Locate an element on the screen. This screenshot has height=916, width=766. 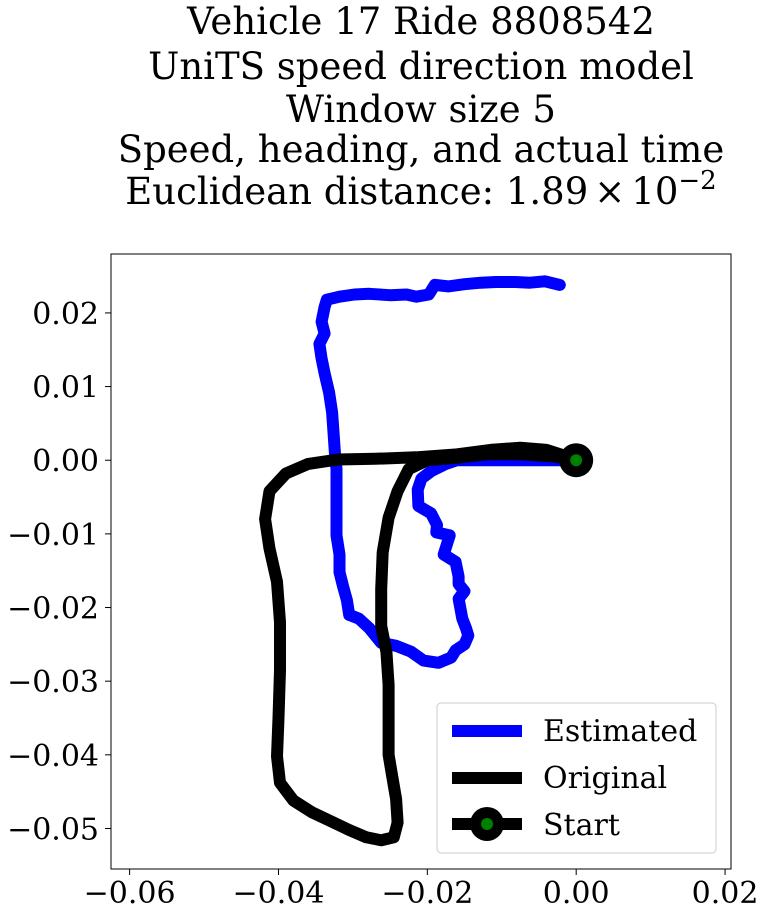
x-tick-label: 0.00 is located at coordinates (576, 893).